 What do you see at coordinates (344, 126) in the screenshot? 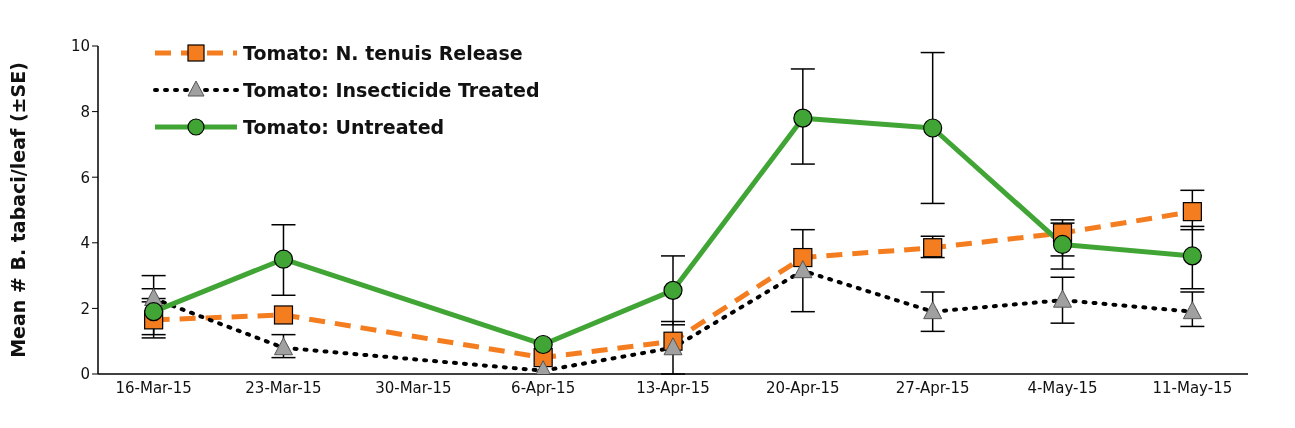
I see `legend-label: Tomato: Untreated` at bounding box center [344, 126].